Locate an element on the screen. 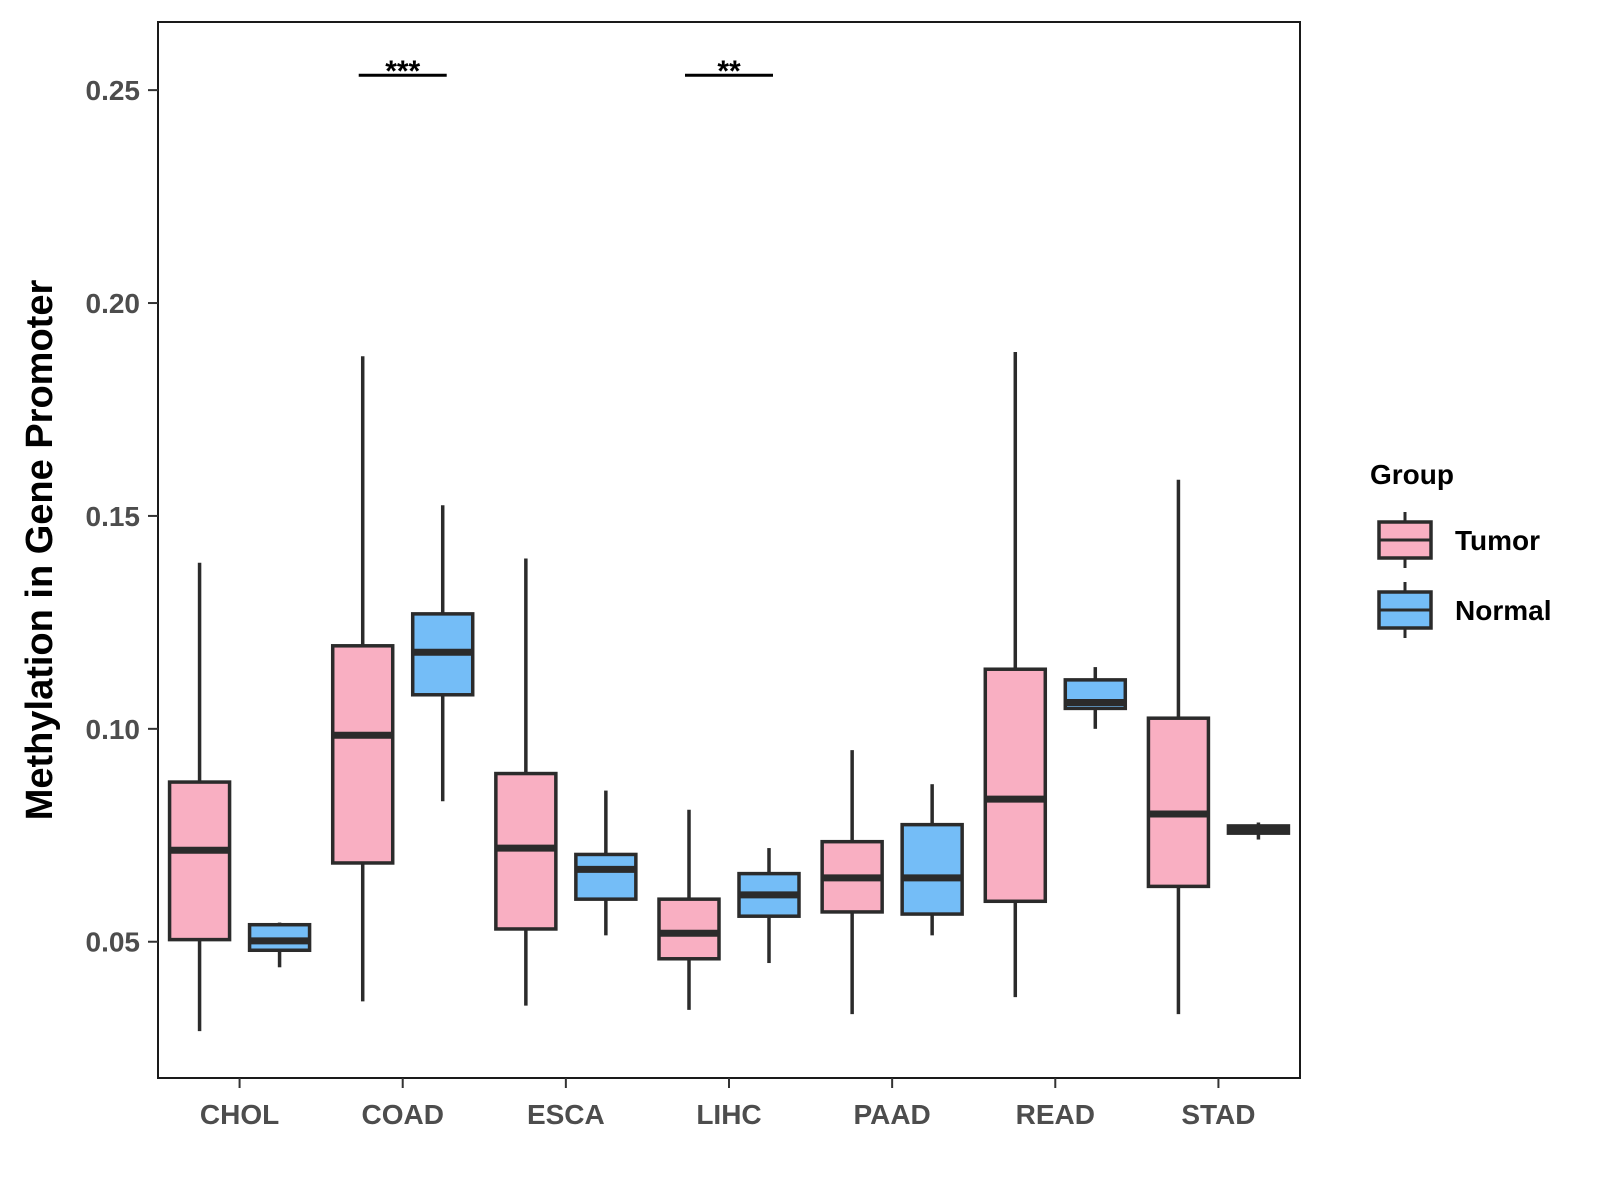 Image resolution: width=1600 pixels, height=1200 pixels. y-axis-title: Methylation in Gene Promoter is located at coordinates (40, 550).